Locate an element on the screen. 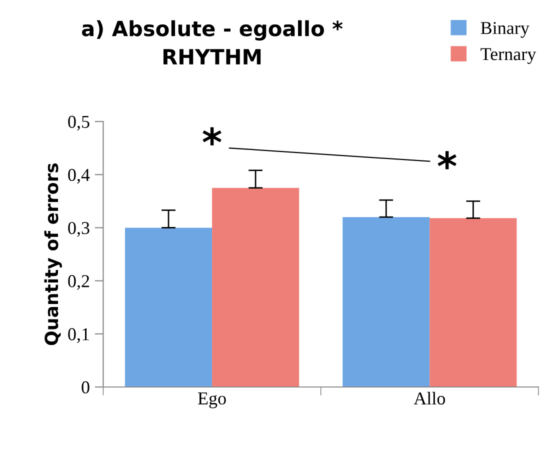  y-tick-label: 0,2 is located at coordinates (79, 282).